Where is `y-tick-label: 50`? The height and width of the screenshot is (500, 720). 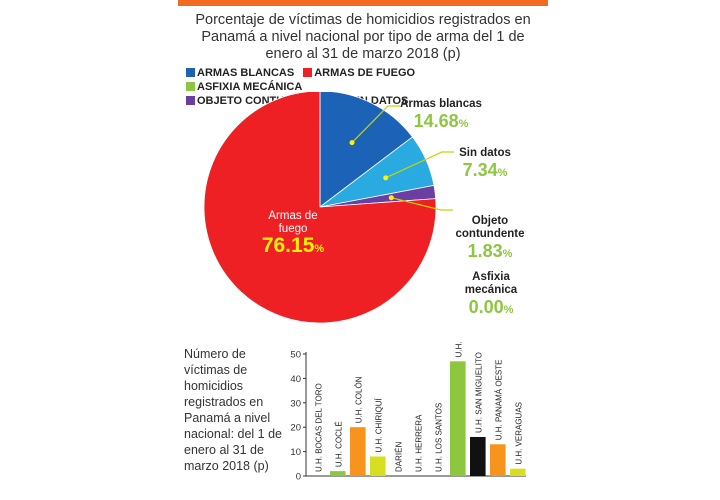
y-tick-label: 50 is located at coordinates (295, 355).